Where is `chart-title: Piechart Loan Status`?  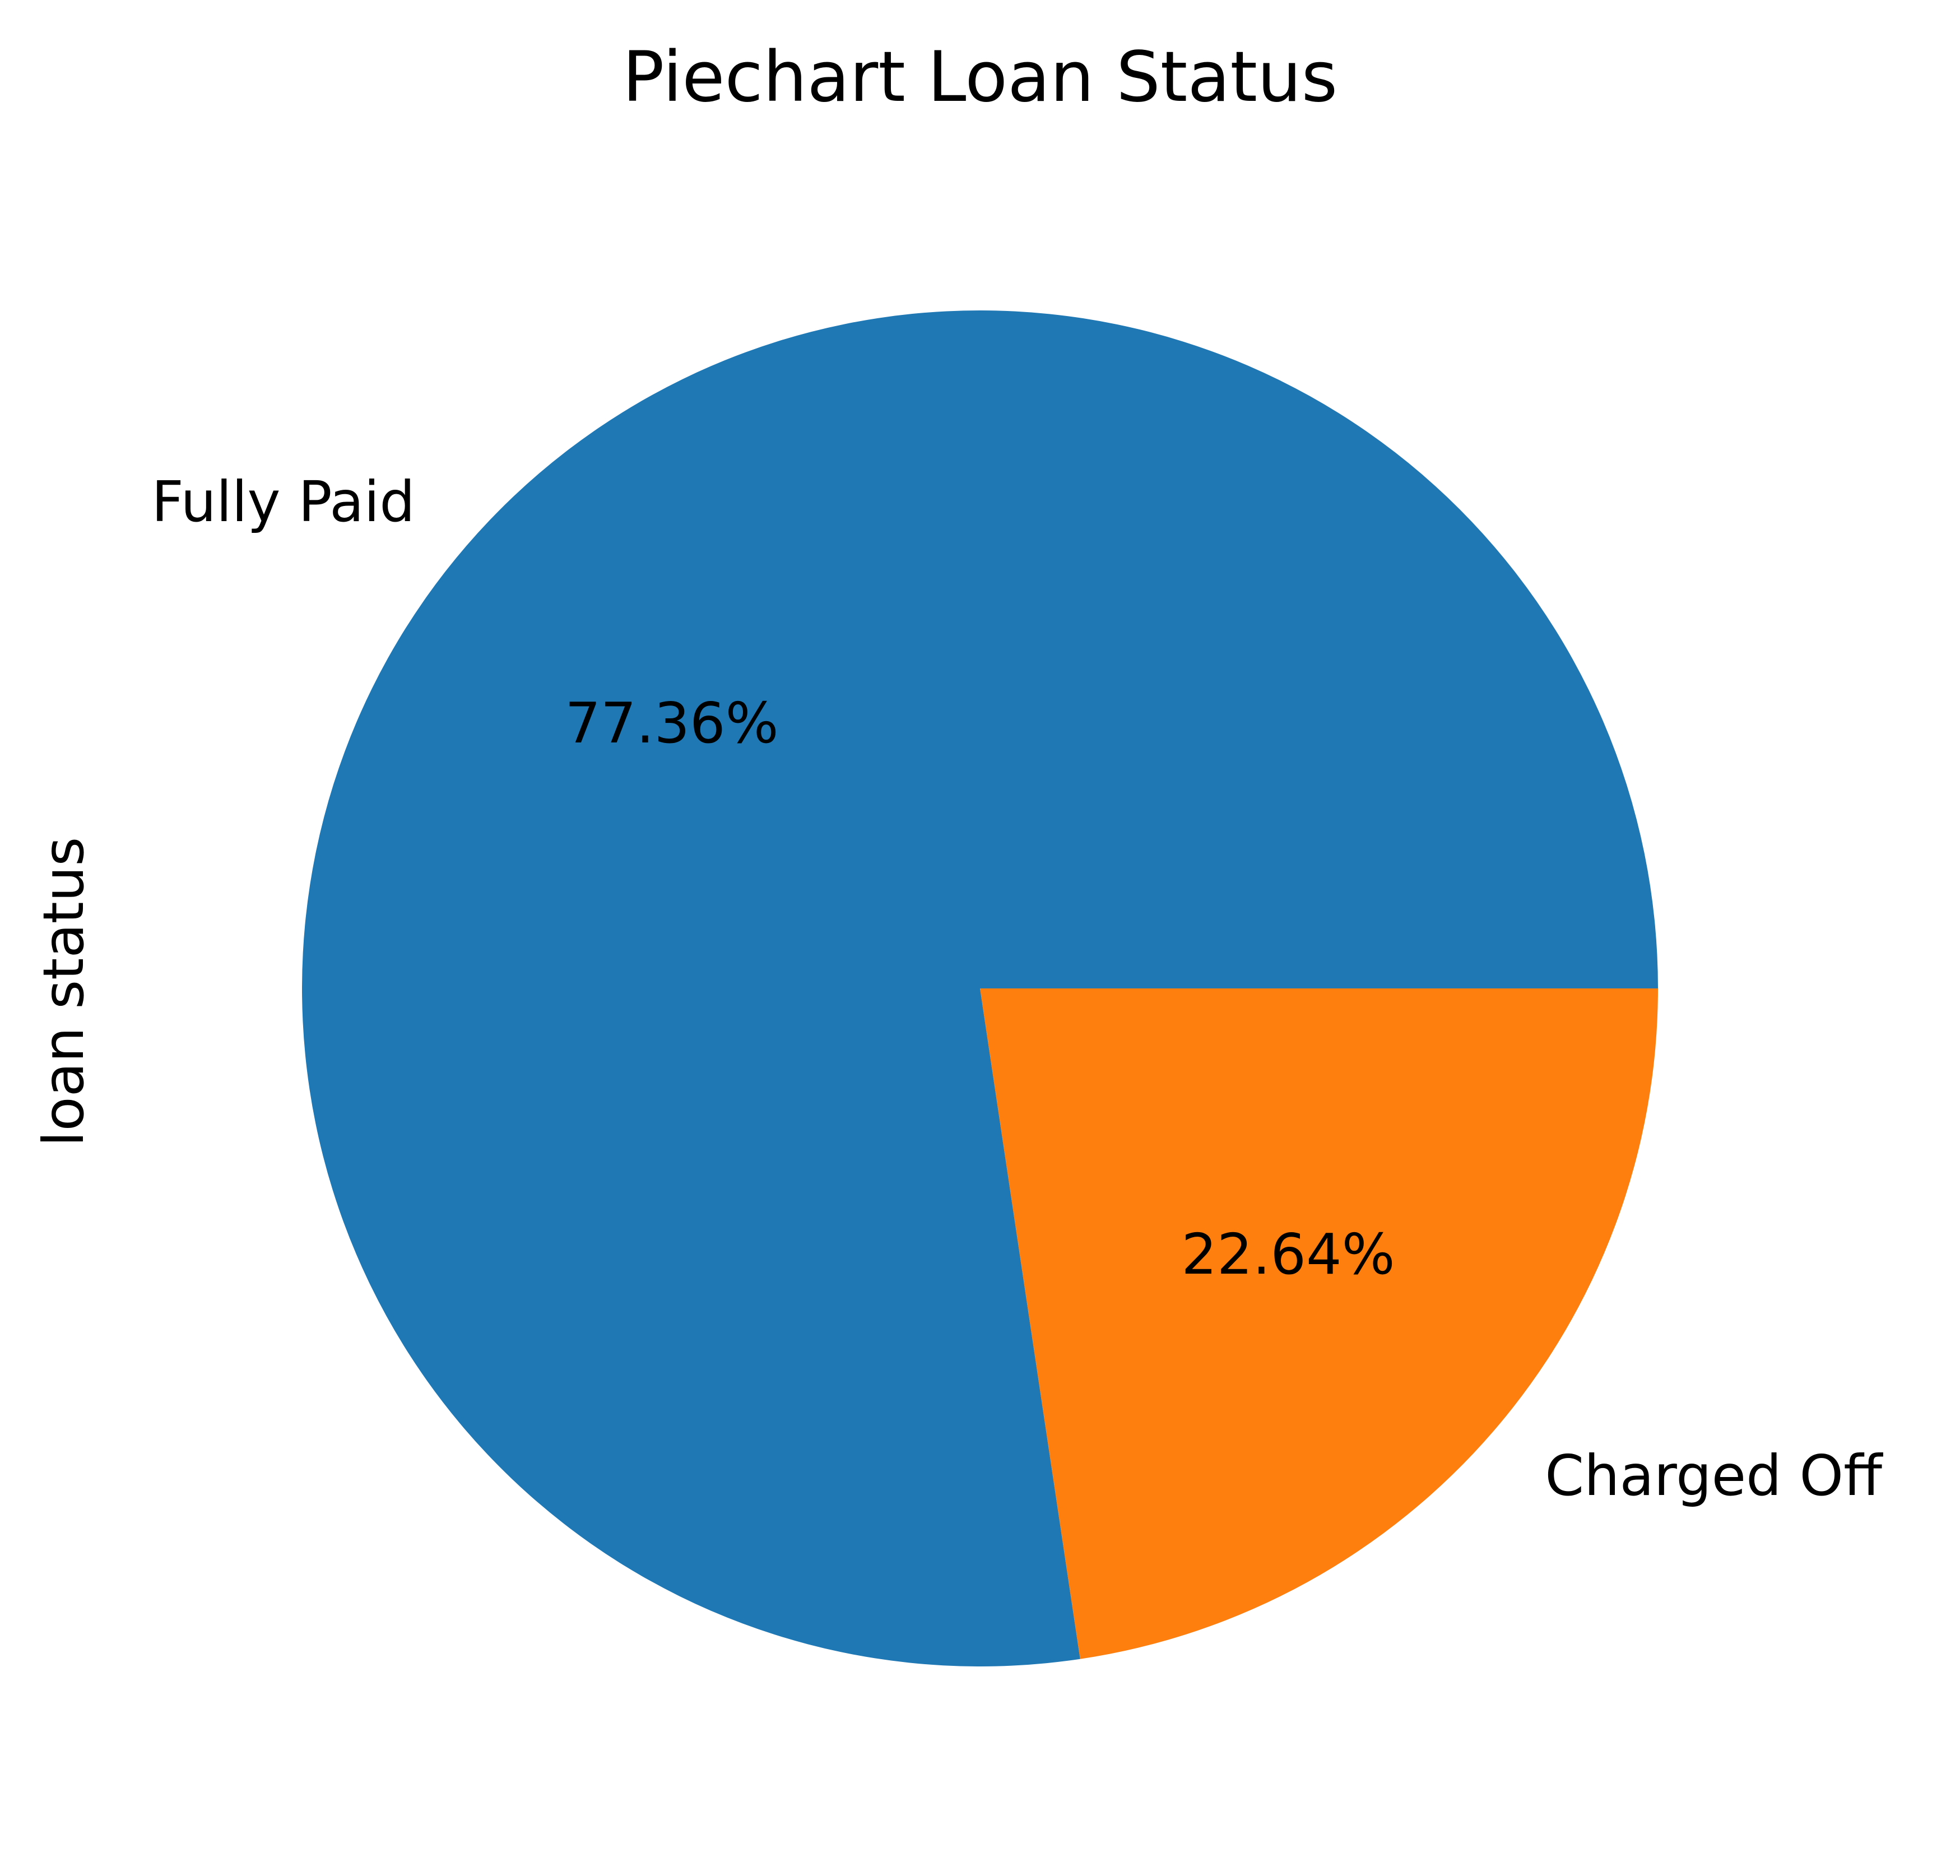 chart-title: Piechart Loan Status is located at coordinates (980, 77).